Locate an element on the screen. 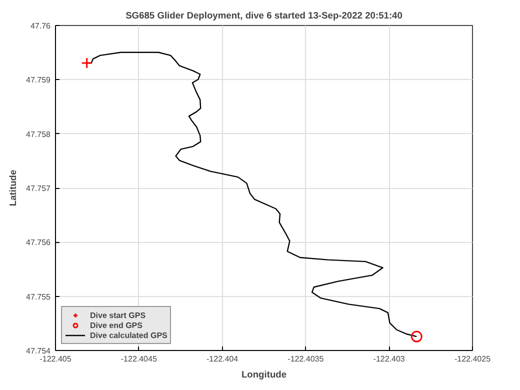 This screenshot has width=520, height=390. legend-label: Dive calculated GPS is located at coordinates (129, 335).